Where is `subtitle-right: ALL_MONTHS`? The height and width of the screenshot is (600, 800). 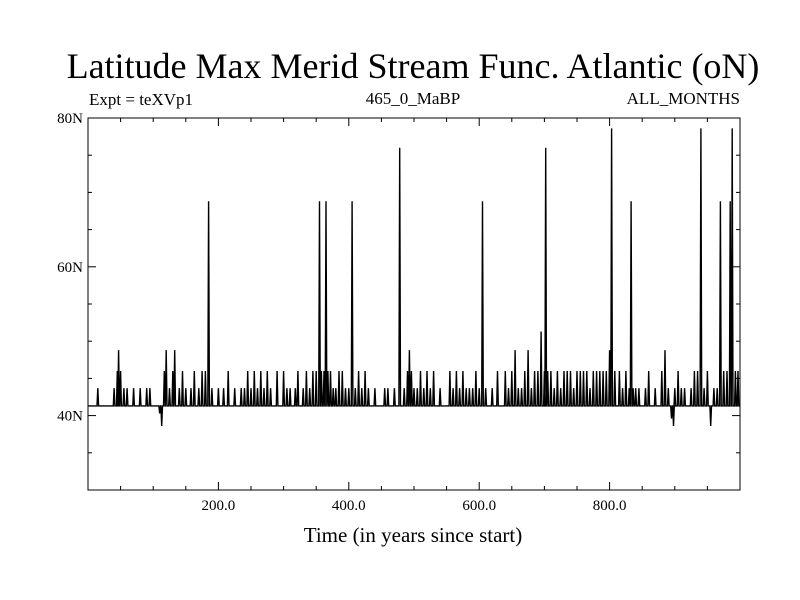 subtitle-right: ALL_MONTHS is located at coordinates (683, 98).